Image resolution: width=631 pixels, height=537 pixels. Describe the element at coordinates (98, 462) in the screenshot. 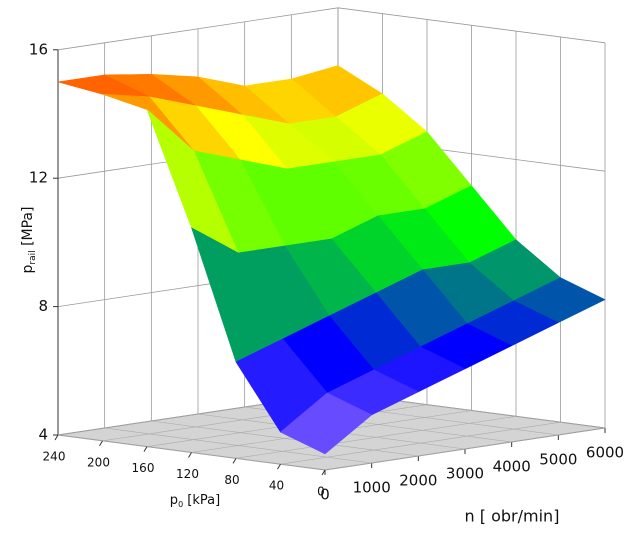

I see `y-tick-label: 200` at that location.